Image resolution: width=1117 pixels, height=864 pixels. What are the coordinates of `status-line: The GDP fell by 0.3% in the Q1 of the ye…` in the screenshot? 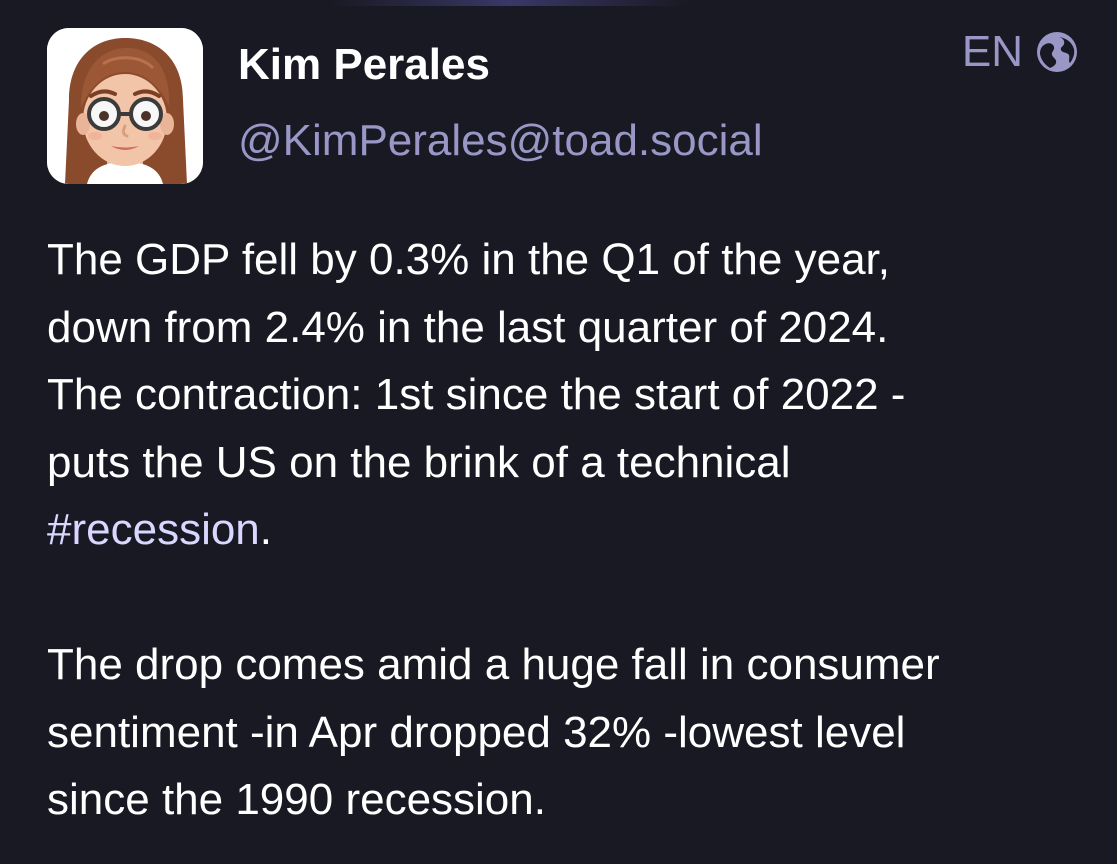 It's located at (468, 259).